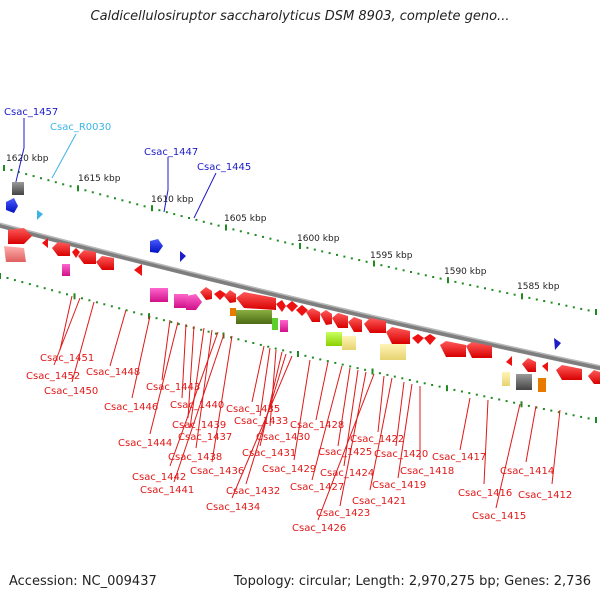 Image resolution: width=600 pixels, height=600 pixels. I want to click on gene-label-csac-1424: Csac_1424, so click(347, 473).